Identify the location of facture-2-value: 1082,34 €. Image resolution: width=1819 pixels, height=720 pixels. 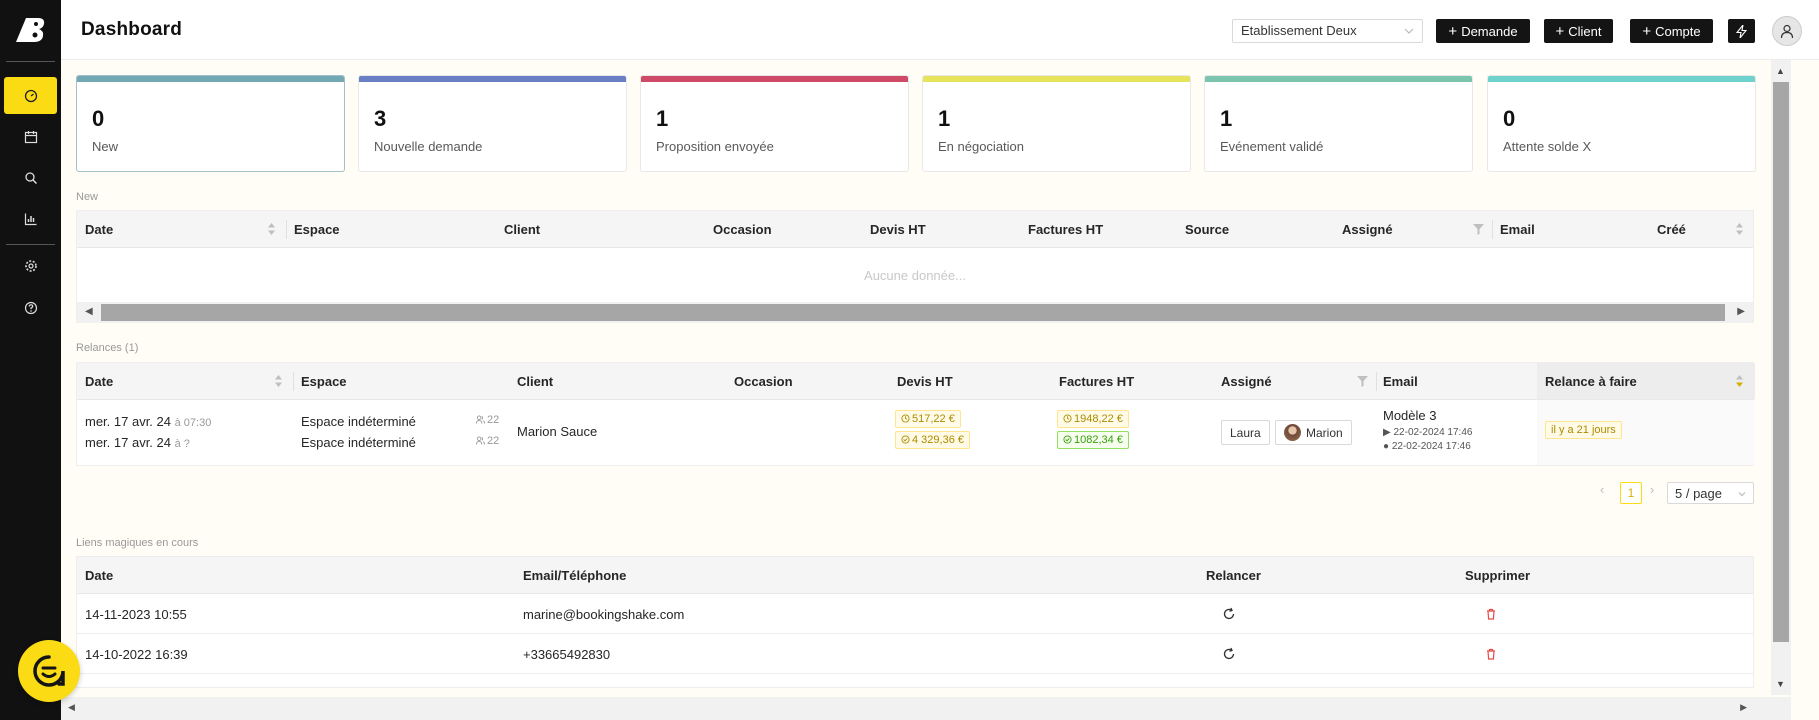
(1098, 440).